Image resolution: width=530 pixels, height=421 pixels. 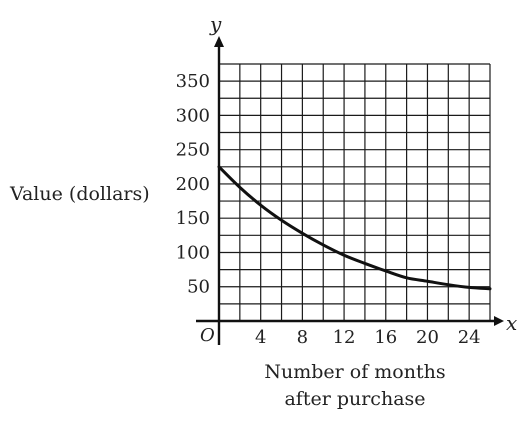 I want to click on x-tick-label: 16, so click(x=385, y=337).